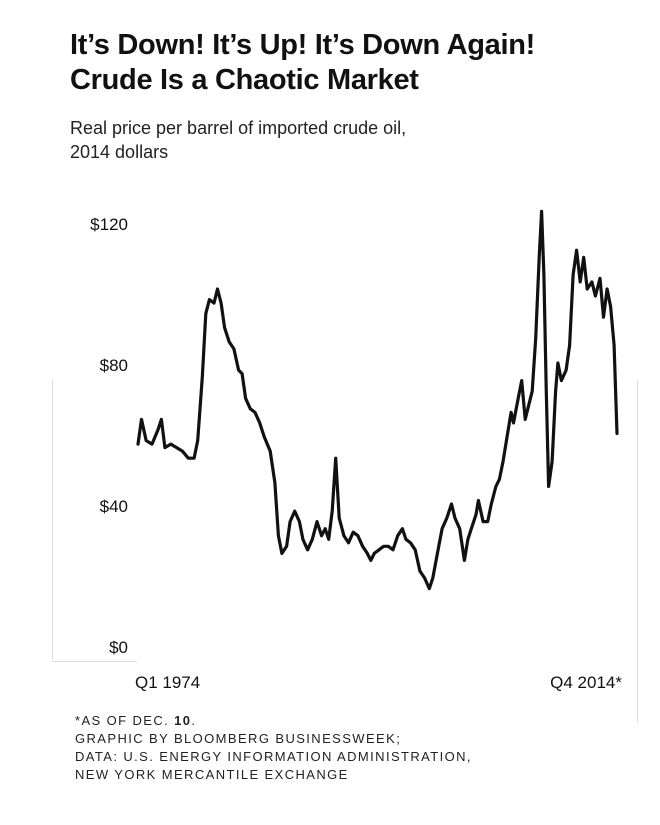  Describe the element at coordinates (212, 774) in the screenshot. I see `footnote-line-4: NEW YORK MERCANTILE EXCHANGE` at that location.